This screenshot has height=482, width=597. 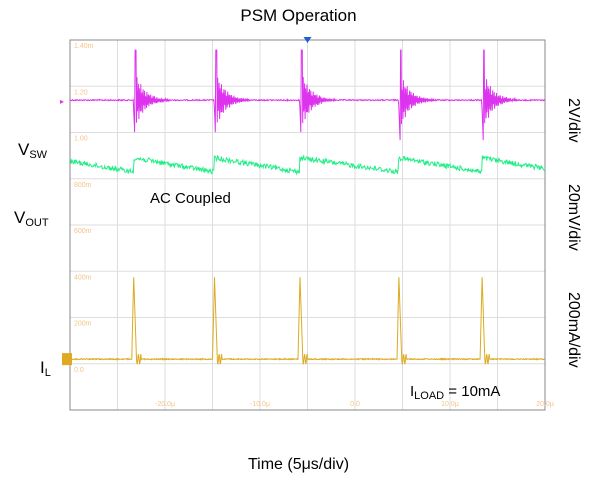 What do you see at coordinates (307, 321) in the screenshot?
I see `il-trace` at bounding box center [307, 321].